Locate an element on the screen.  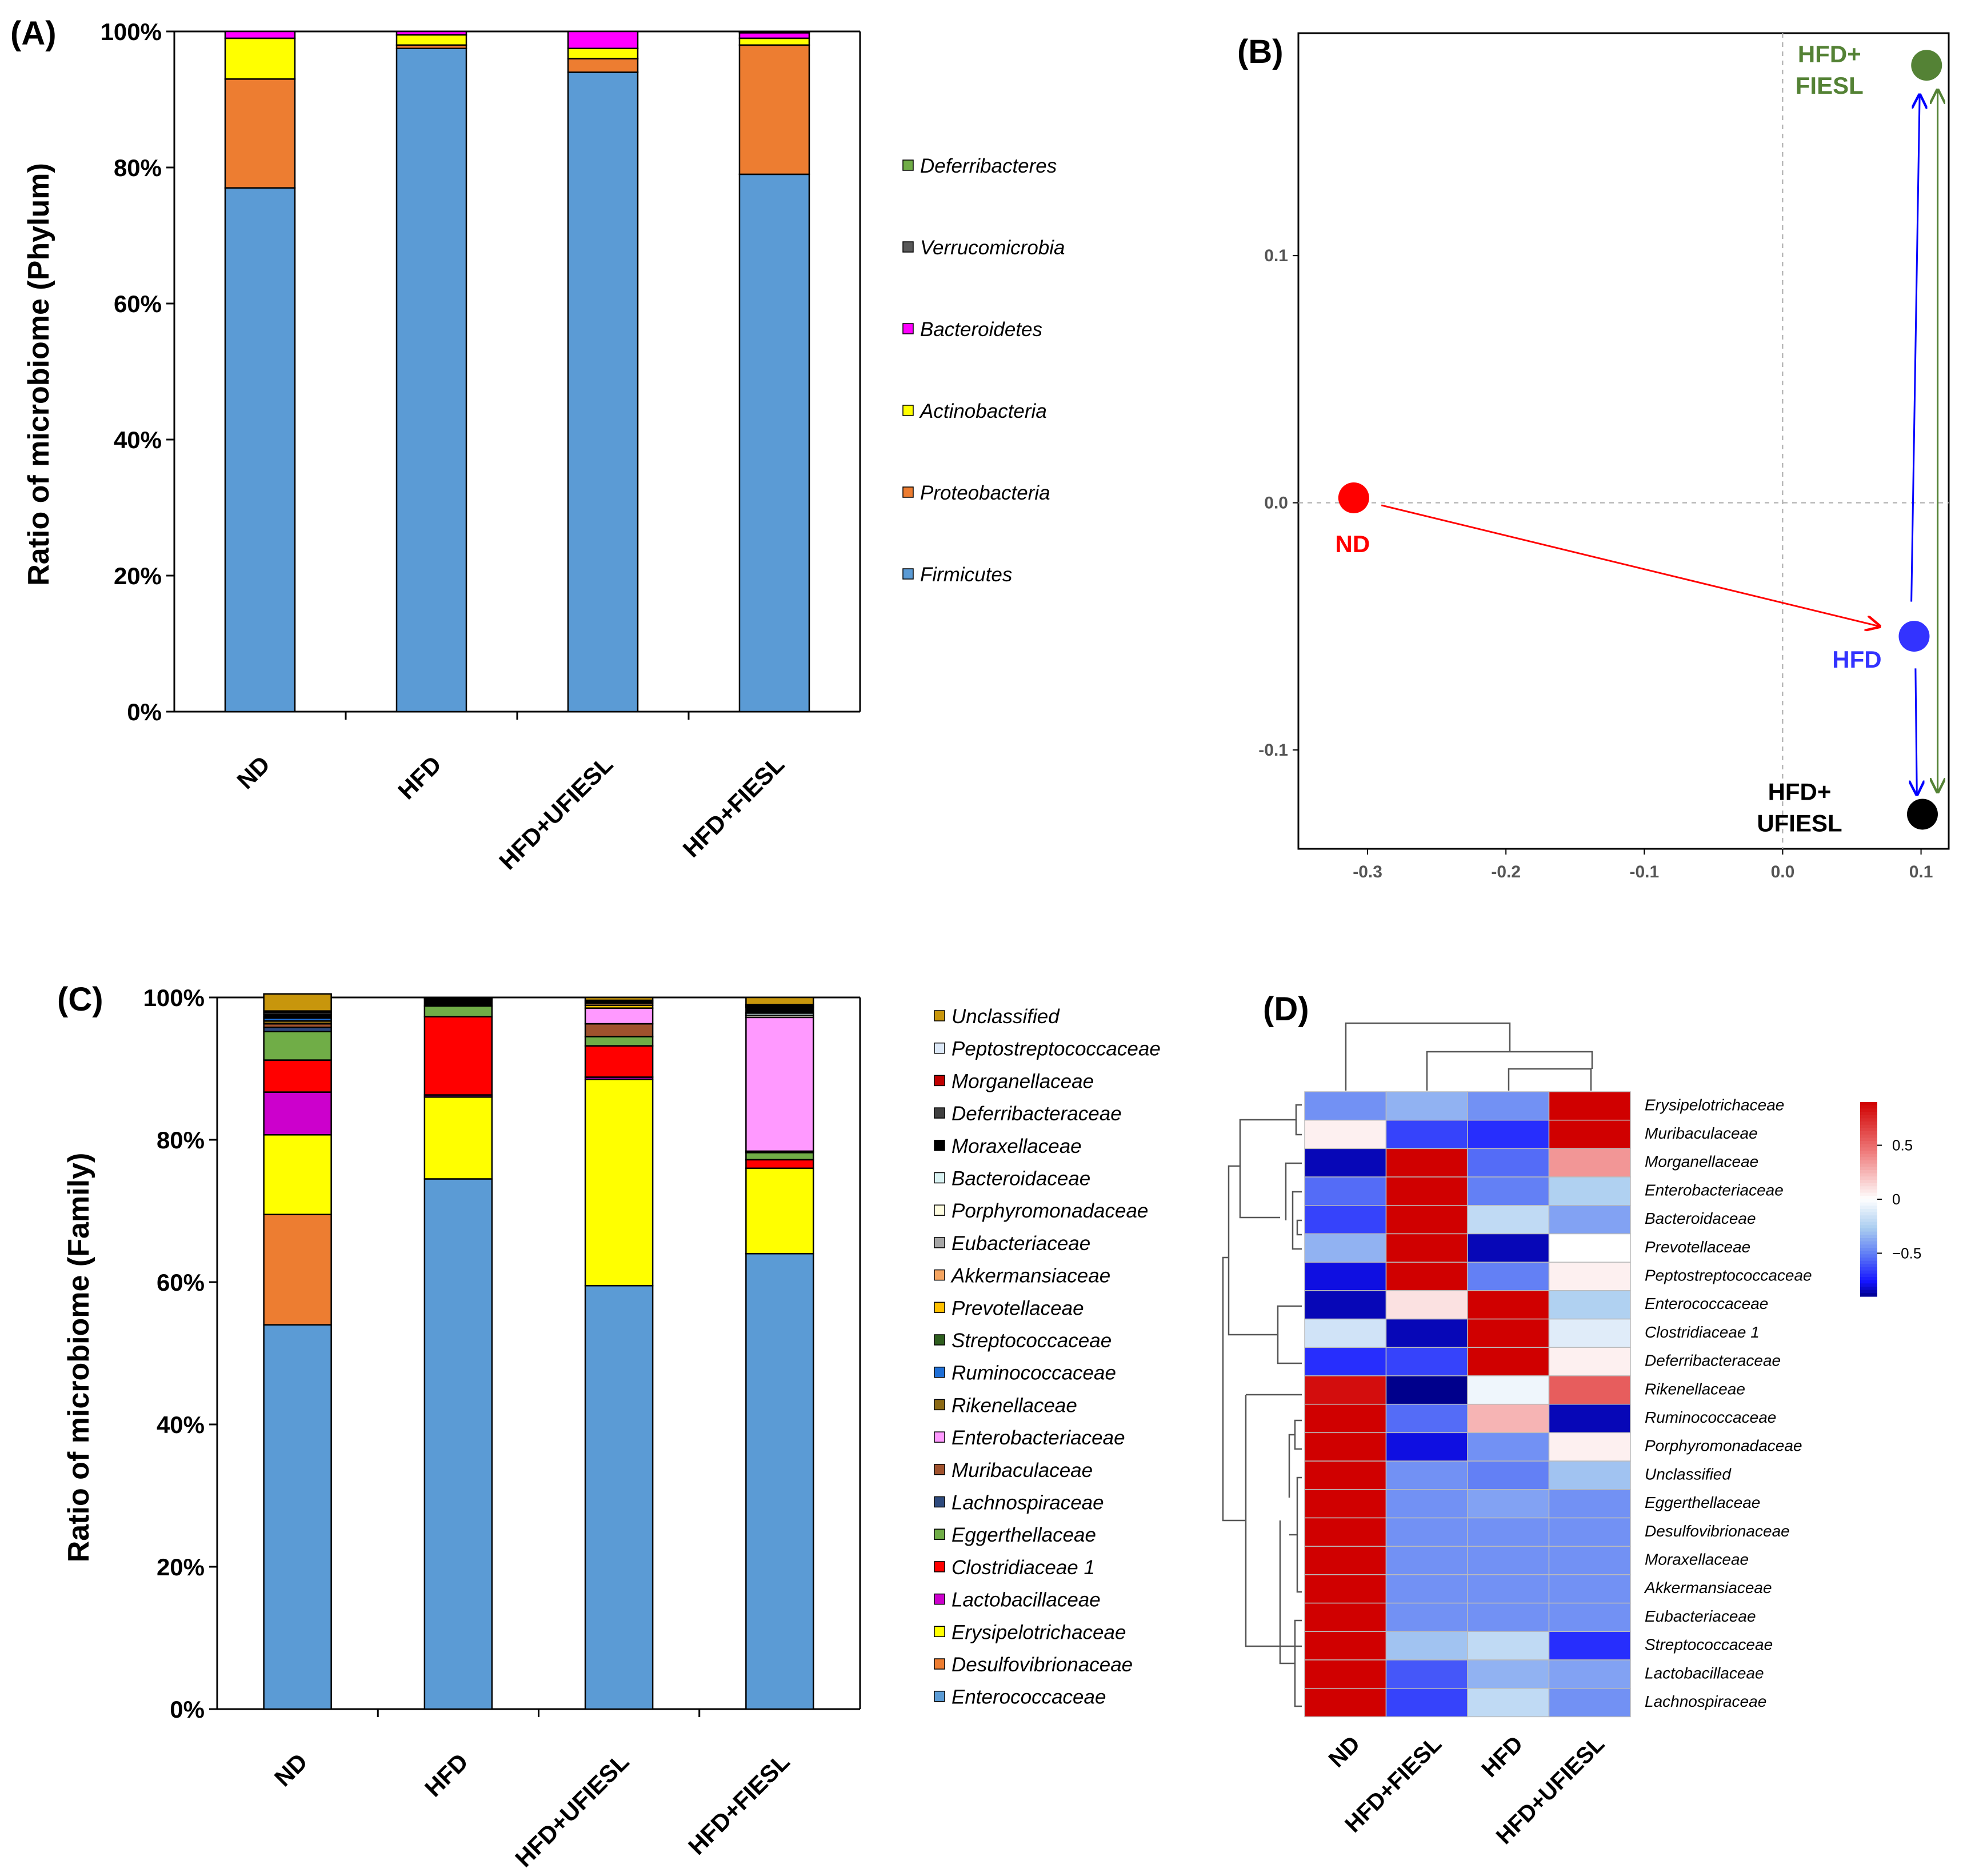
heatmap-row-label-clostridiaceae-1: Clostridiaceae 1 is located at coordinates (1702, 1332).